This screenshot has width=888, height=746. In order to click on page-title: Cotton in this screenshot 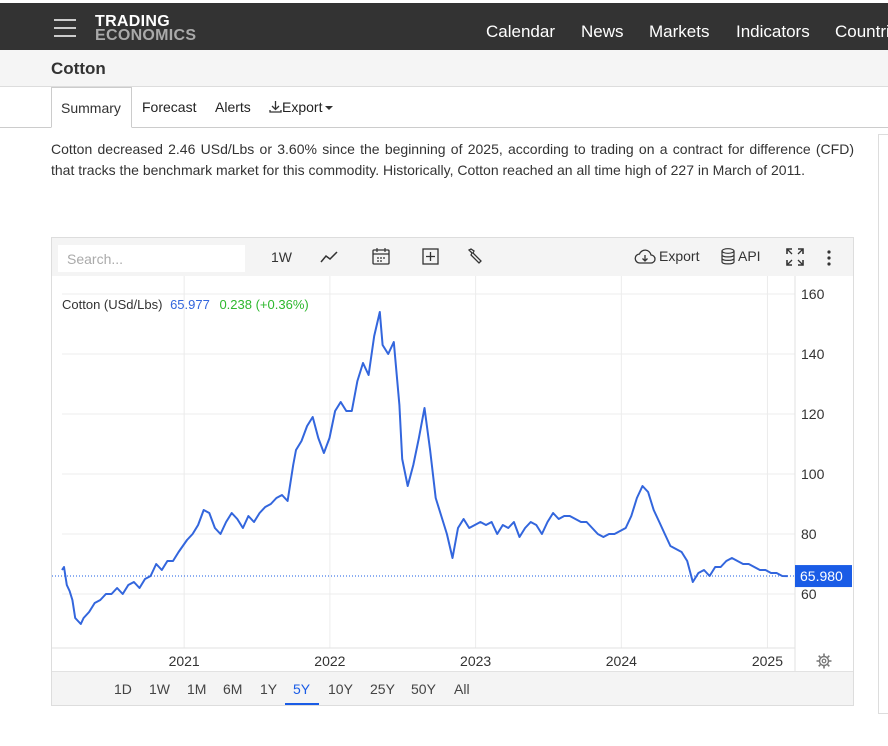, I will do `click(78, 68)`.